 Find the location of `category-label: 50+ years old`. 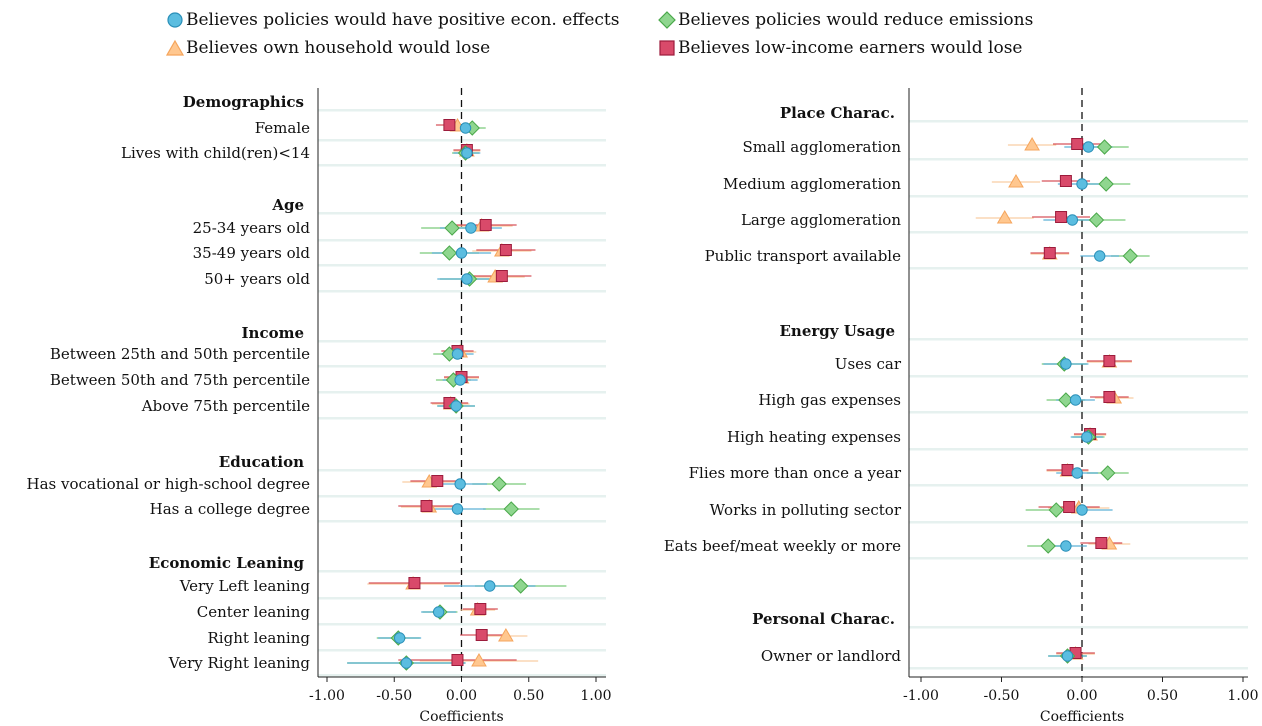

category-label: 50+ years old is located at coordinates (257, 279).